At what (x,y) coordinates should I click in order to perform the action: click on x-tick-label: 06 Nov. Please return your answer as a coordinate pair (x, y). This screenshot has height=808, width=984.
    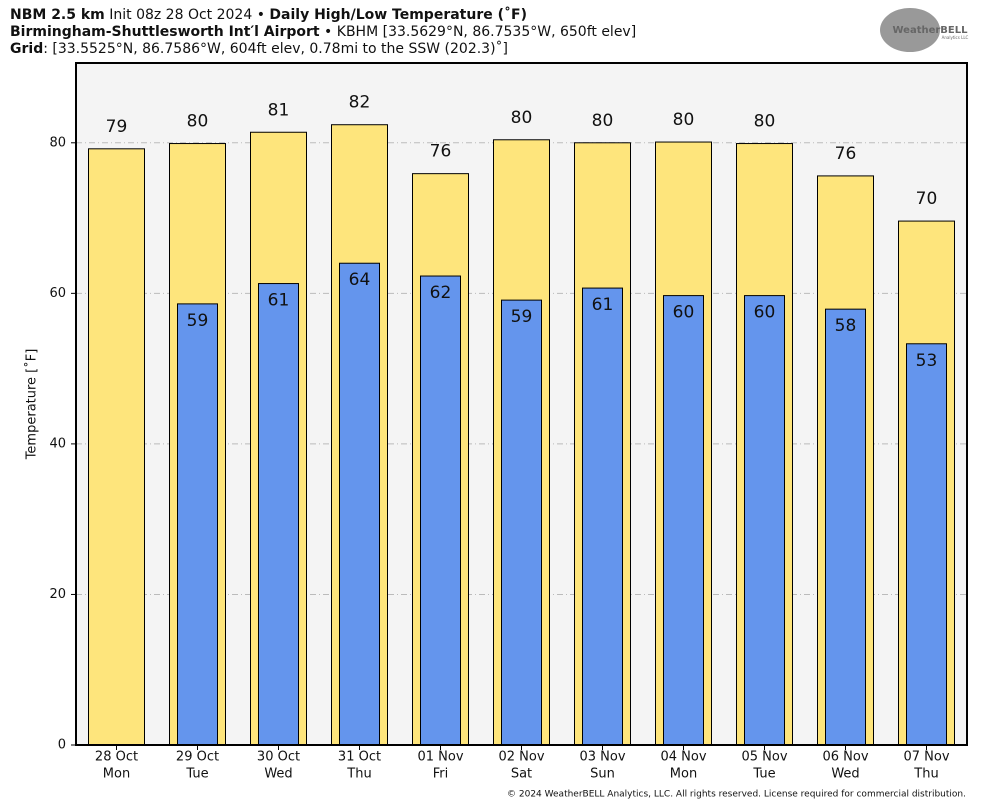
    Looking at the image, I should click on (845, 757).